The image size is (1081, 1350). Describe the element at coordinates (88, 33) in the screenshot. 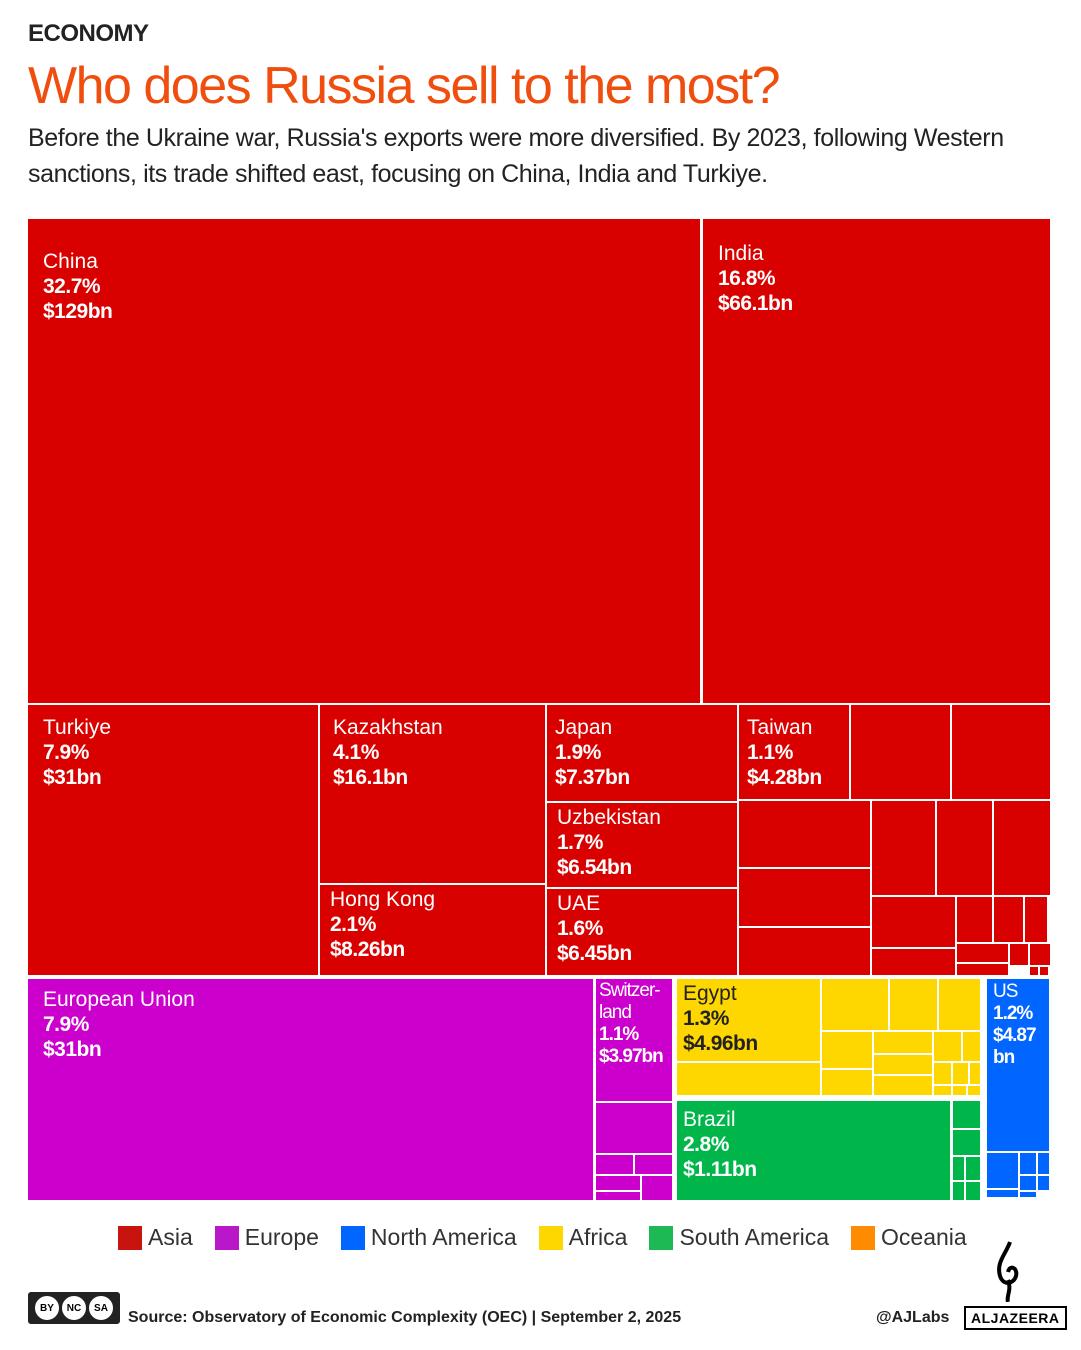

I see `section-kicker: ECONOMY` at that location.